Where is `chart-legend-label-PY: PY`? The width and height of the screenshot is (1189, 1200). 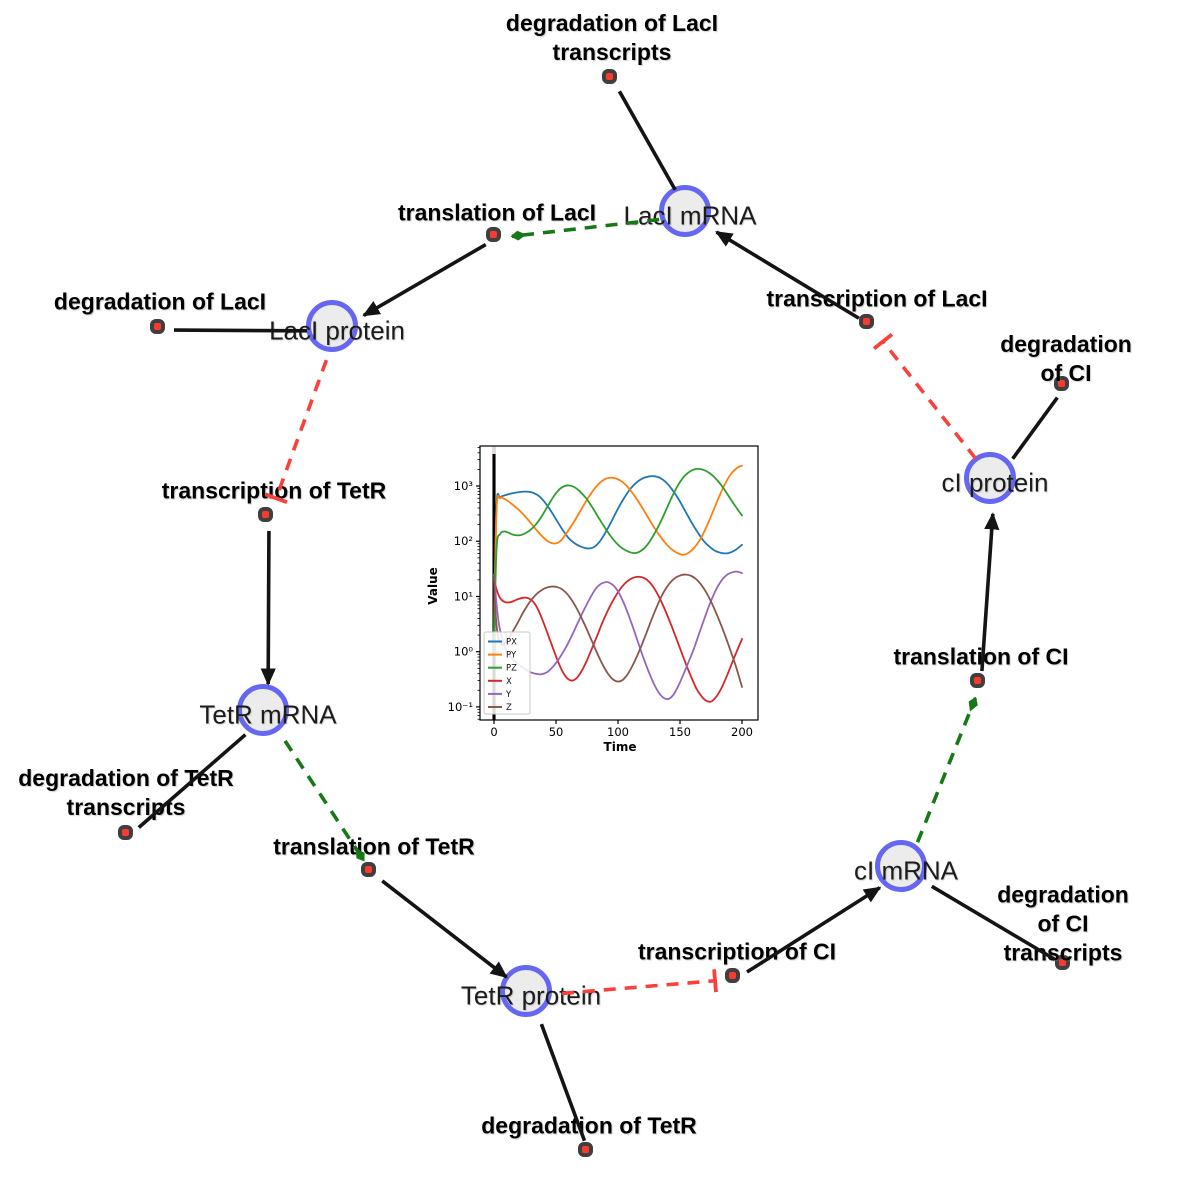 chart-legend-label-PY: PY is located at coordinates (511, 656).